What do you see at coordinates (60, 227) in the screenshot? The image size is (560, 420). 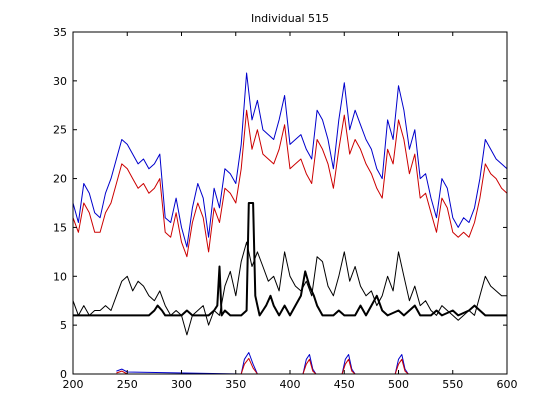 I see `y-tick-label: 15` at bounding box center [60, 227].